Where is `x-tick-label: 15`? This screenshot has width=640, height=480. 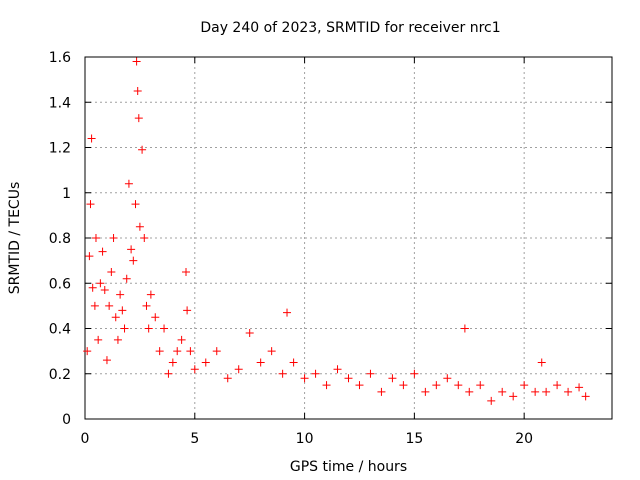
x-tick-label: 15 is located at coordinates (414, 439).